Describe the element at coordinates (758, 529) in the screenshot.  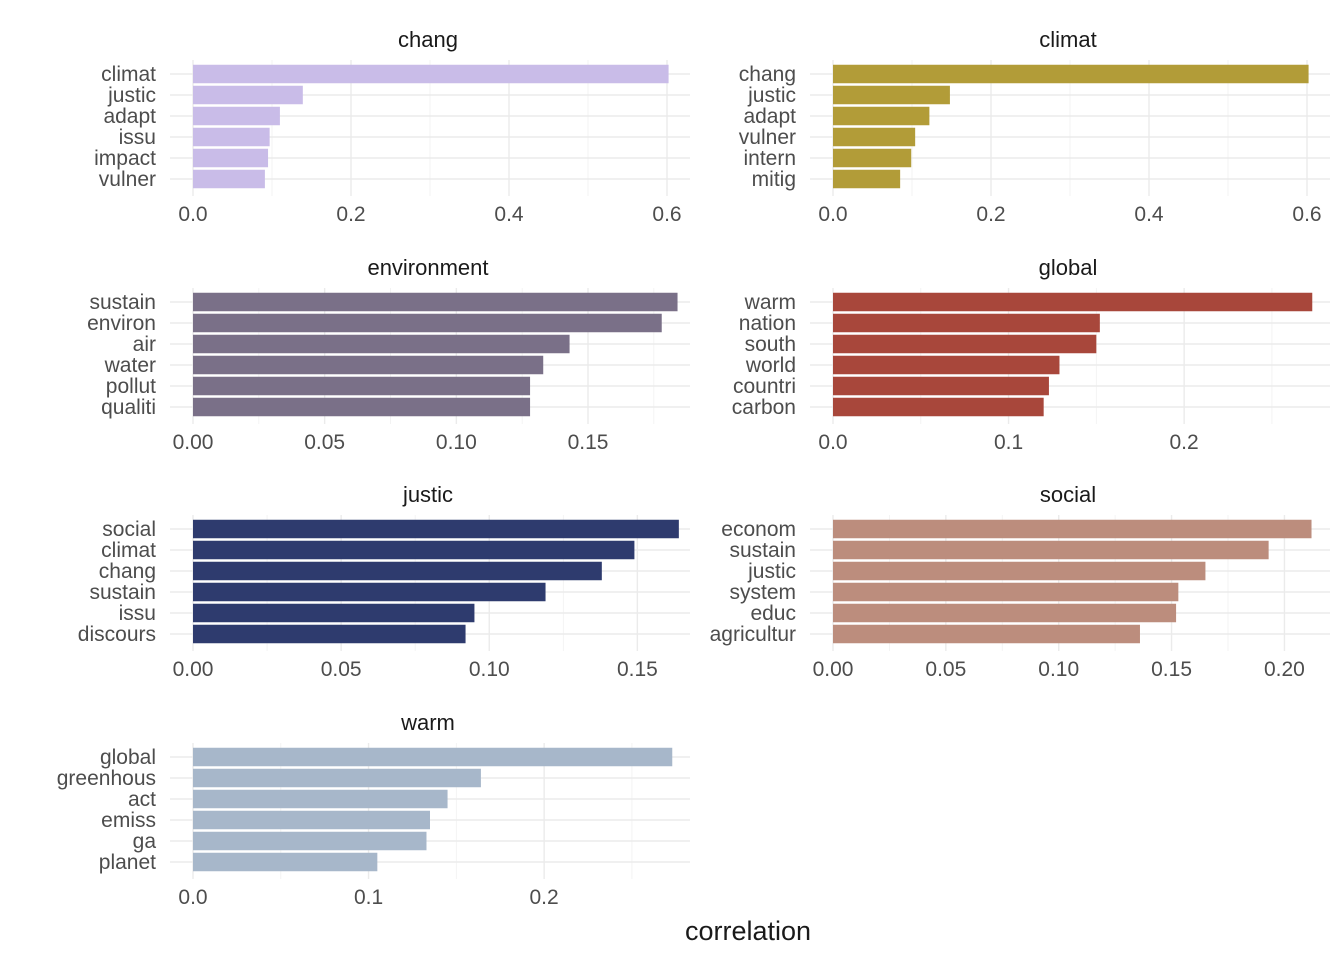
I see `category-label: econom` at that location.